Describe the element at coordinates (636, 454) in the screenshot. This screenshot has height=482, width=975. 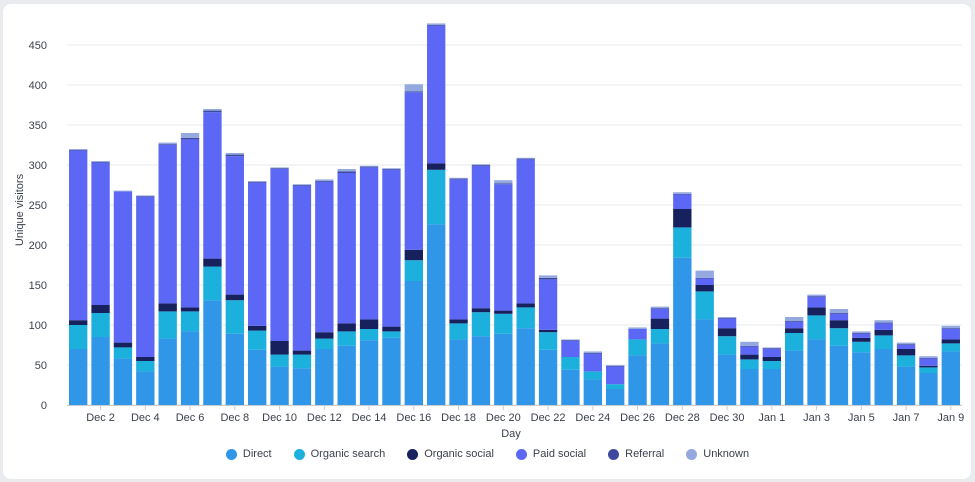
I see `legend-item-referral: Referral` at that location.